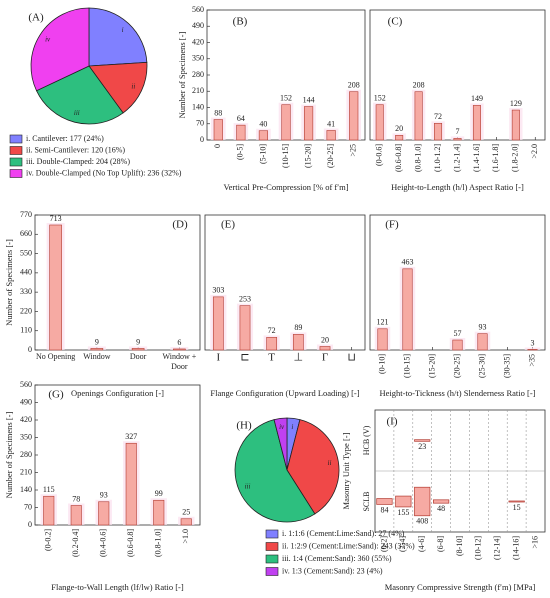 The image size is (550, 598). What do you see at coordinates (56, 218) in the screenshot?
I see `value-label: 713` at bounding box center [56, 218].